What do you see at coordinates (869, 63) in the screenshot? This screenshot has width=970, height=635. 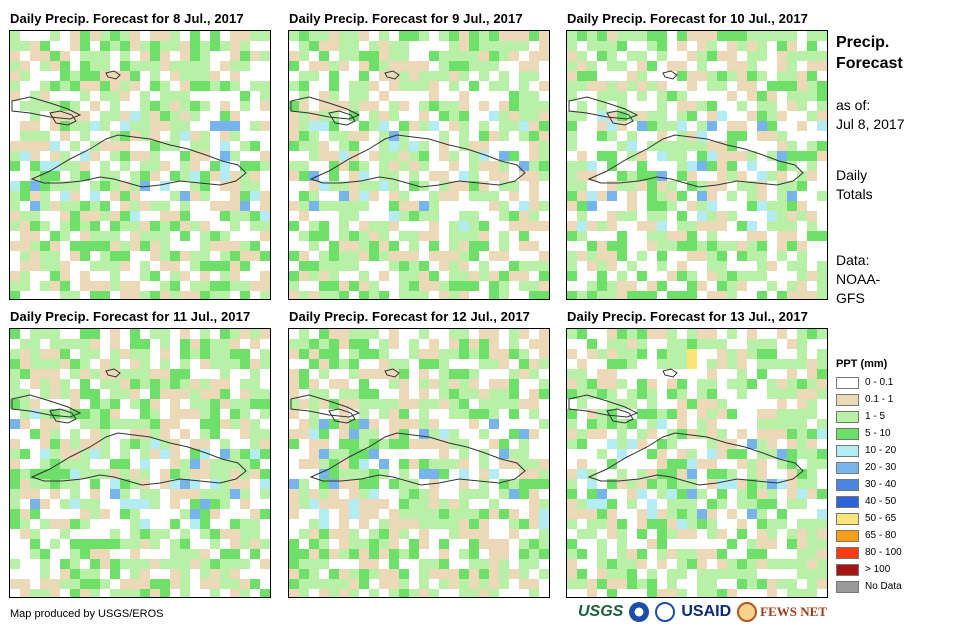 I see `side-title-line: Forecast` at bounding box center [869, 63].